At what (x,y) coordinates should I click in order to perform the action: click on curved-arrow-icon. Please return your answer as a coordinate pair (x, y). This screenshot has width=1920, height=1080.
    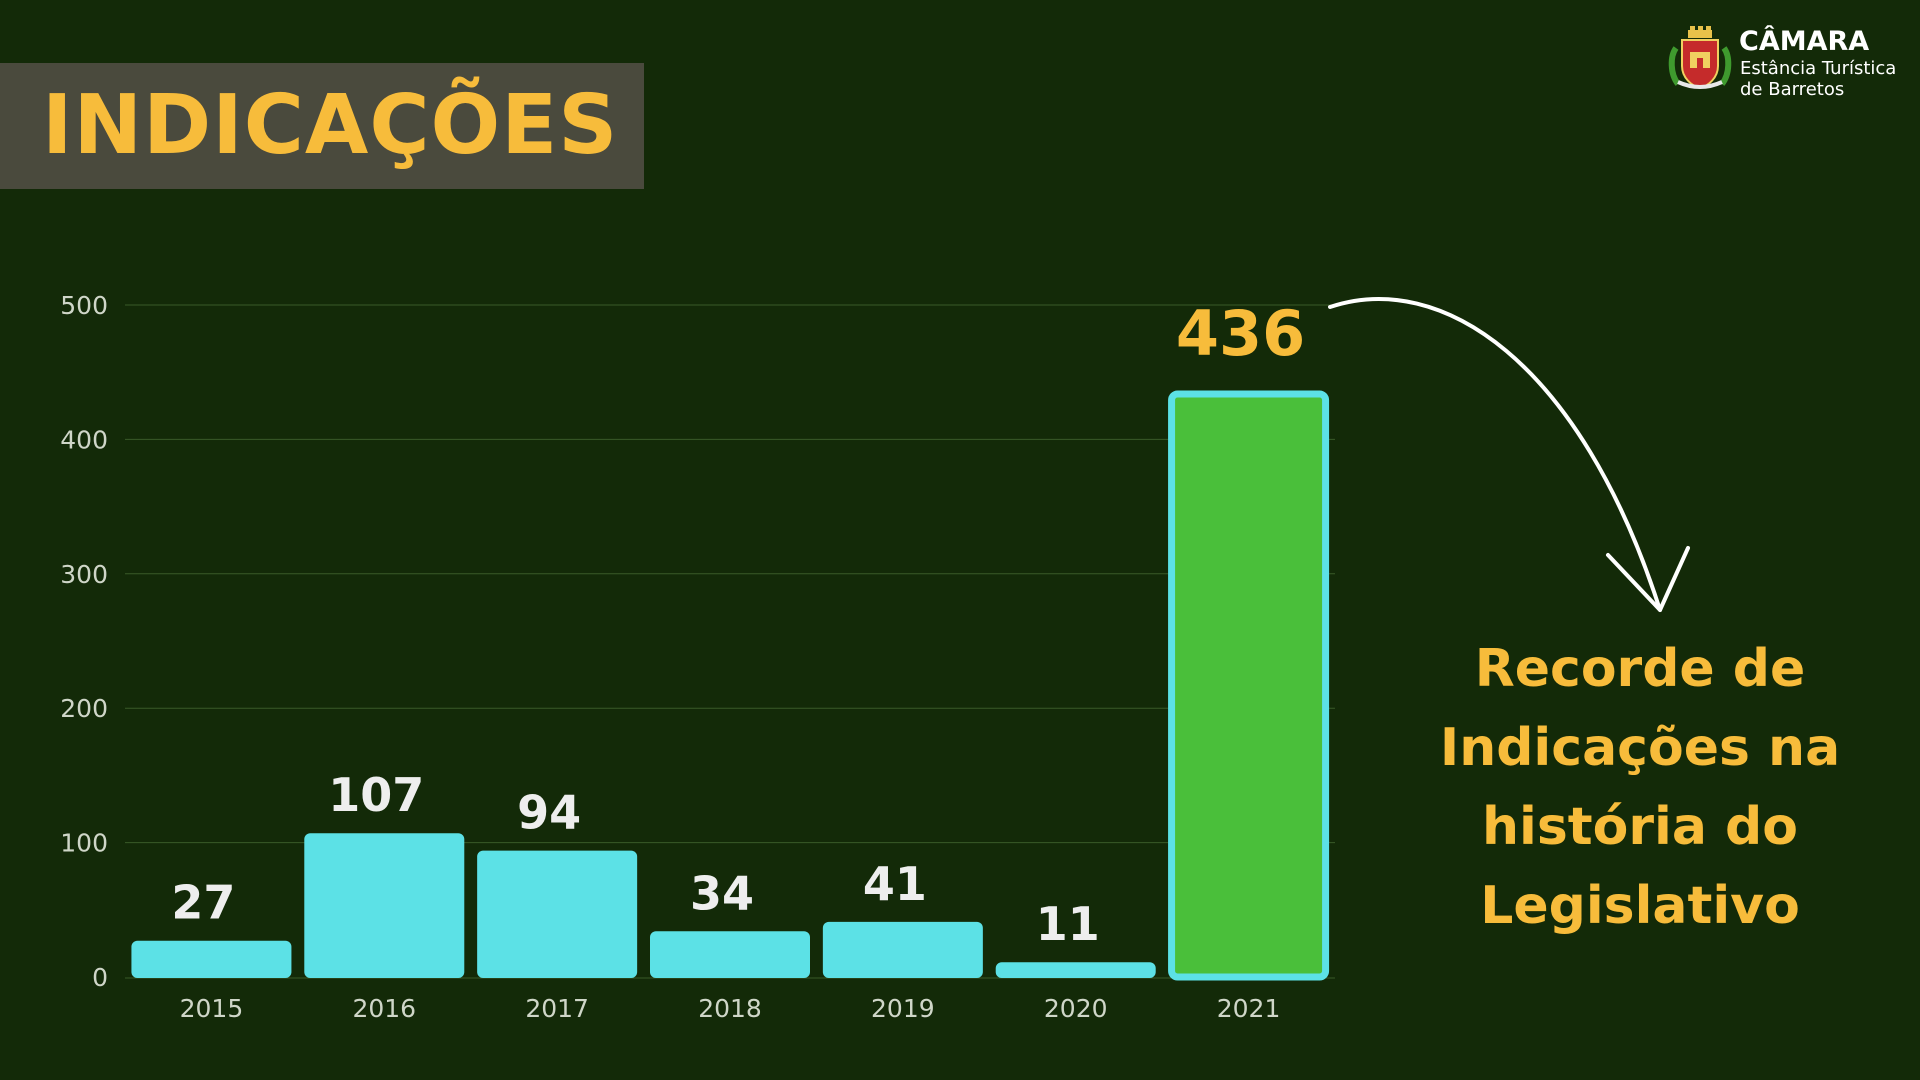
    Looking at the image, I should click on (1495, 454).